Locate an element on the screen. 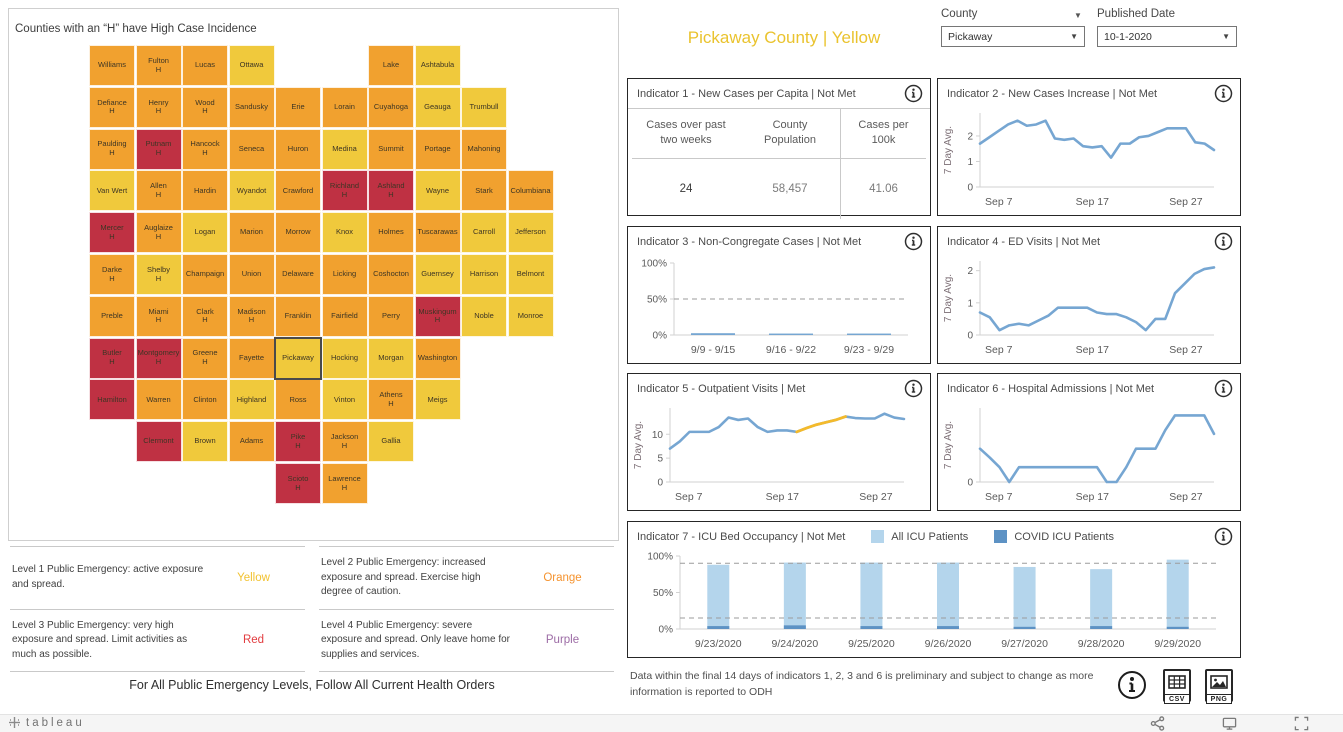 This screenshot has height=732, width=1343. county-jackson: Jackson H is located at coordinates (344, 442).